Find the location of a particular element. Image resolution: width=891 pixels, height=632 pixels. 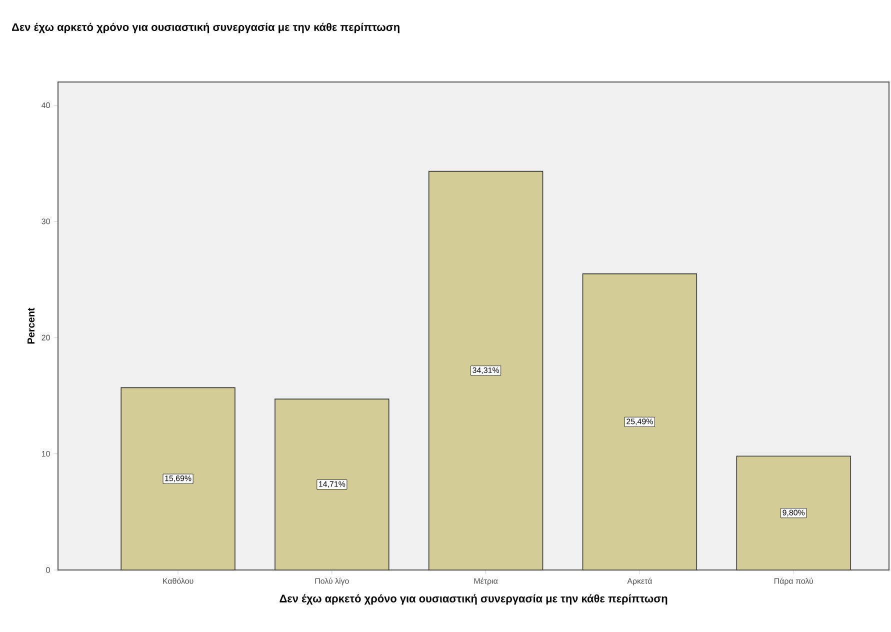

chart-title: Δεν έχω αρκετό χρόνο για ουσιαστική συνεργασία με την κάθε περίπτωση is located at coordinates (206, 28).